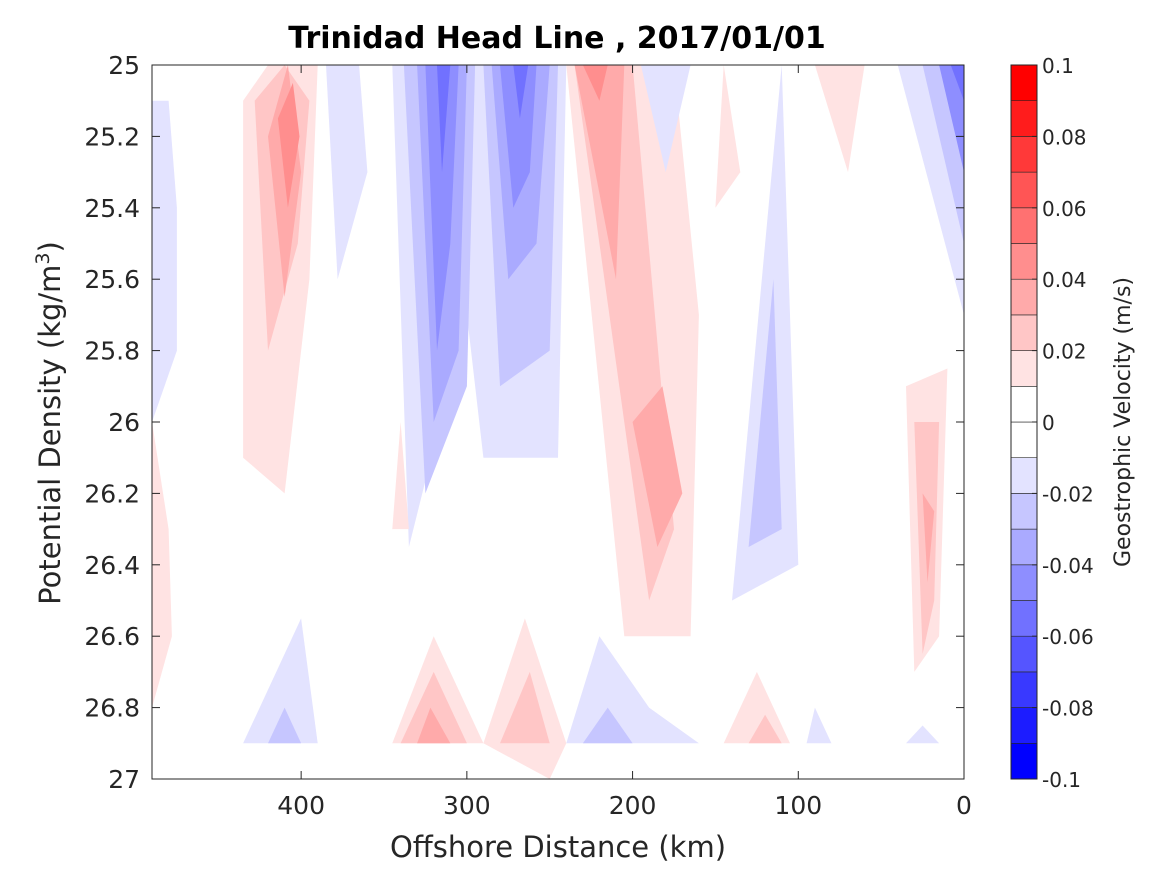  Describe the element at coordinates (112, 636) in the screenshot. I see `y-tick-label: 26.6` at that location.